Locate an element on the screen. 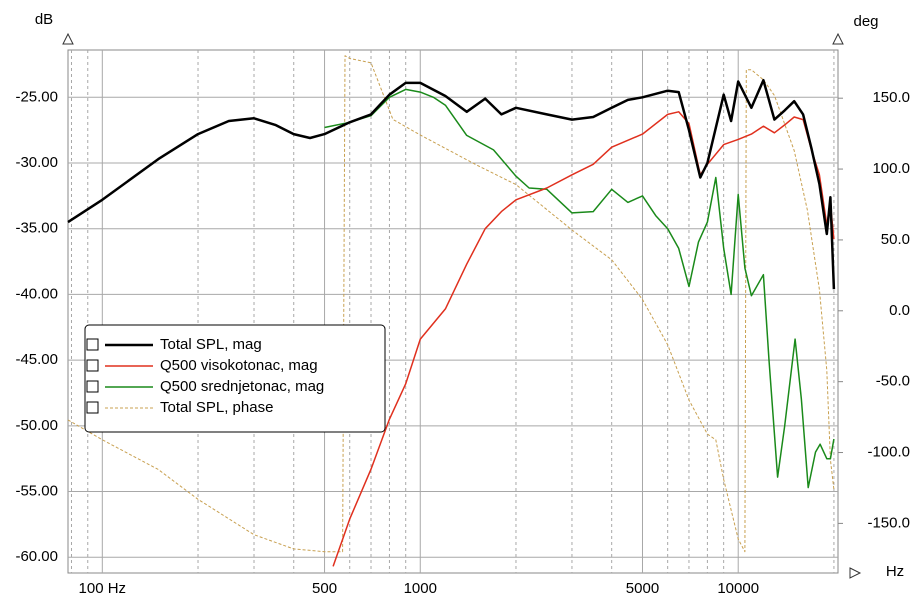 The width and height of the screenshot is (921, 613). y-tick-label: -60.00 is located at coordinates (36, 556).